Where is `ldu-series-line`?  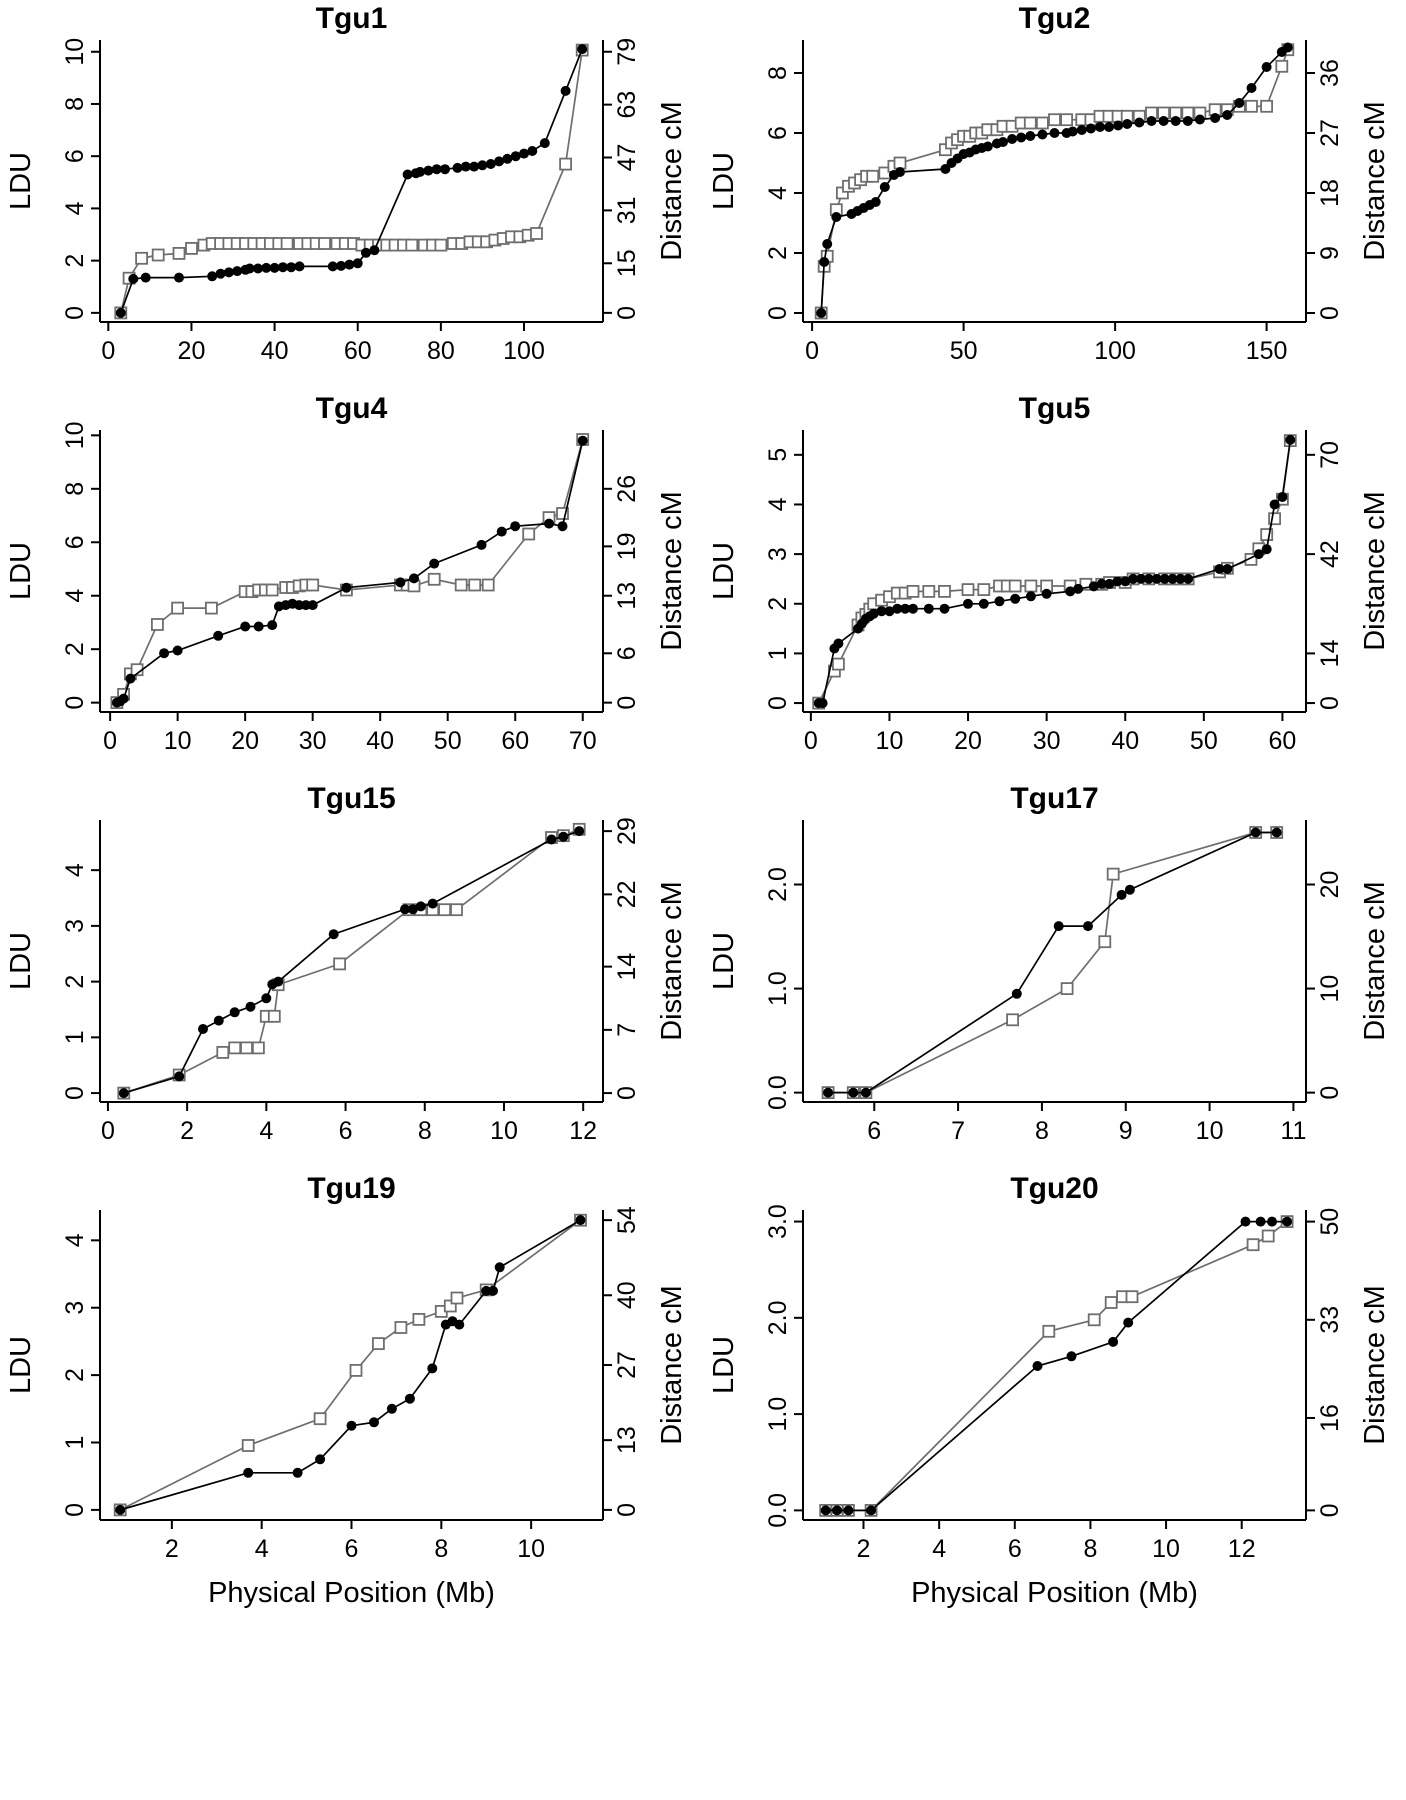 ldu-series-line is located at coordinates (1056, 1366).